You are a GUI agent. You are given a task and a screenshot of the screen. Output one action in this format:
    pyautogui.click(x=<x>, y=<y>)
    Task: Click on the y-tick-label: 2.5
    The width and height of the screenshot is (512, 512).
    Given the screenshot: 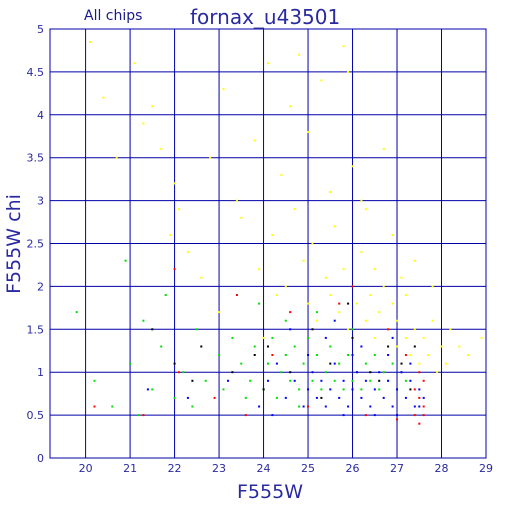 What is the action you would take?
    pyautogui.click(x=36, y=244)
    